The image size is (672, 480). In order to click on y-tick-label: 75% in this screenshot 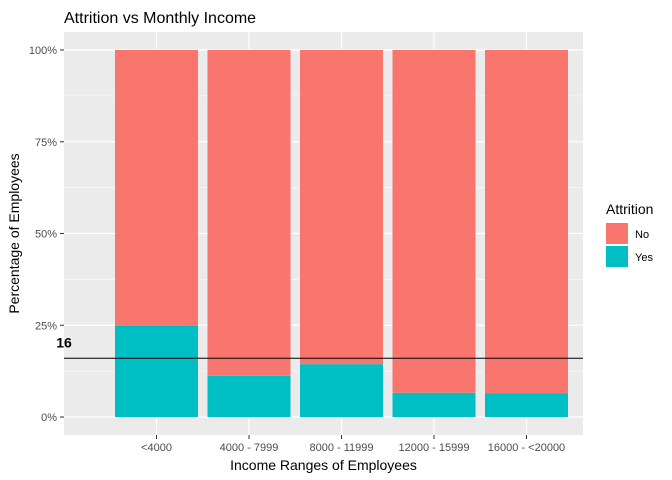, I will do `click(46, 143)`.